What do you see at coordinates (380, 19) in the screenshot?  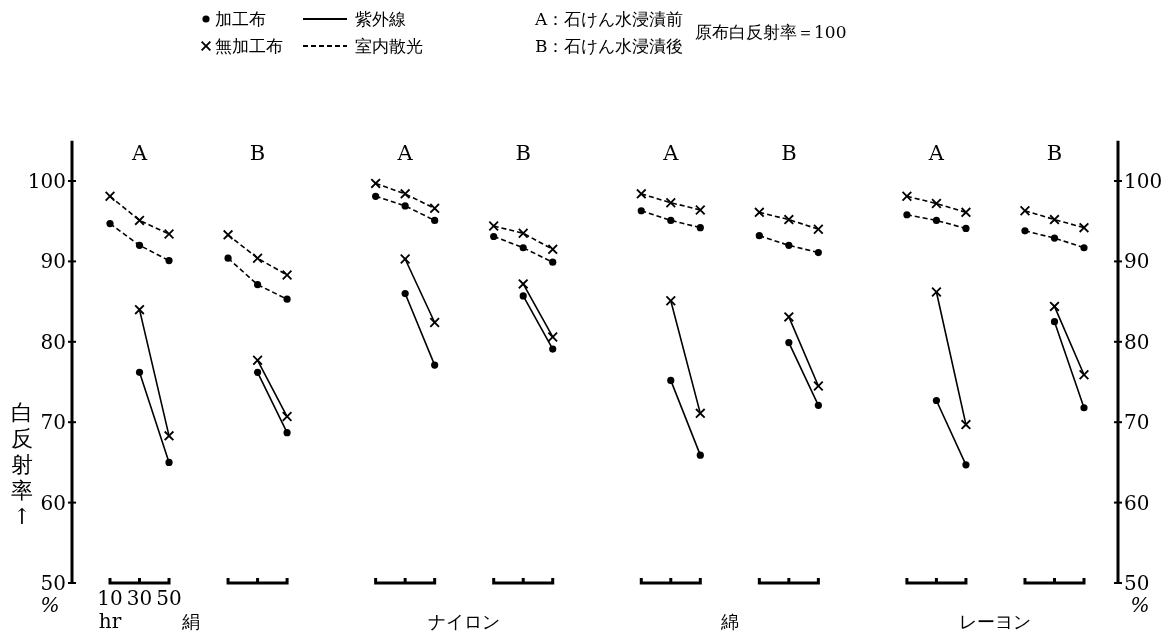 I see `text: 紫外線` at bounding box center [380, 19].